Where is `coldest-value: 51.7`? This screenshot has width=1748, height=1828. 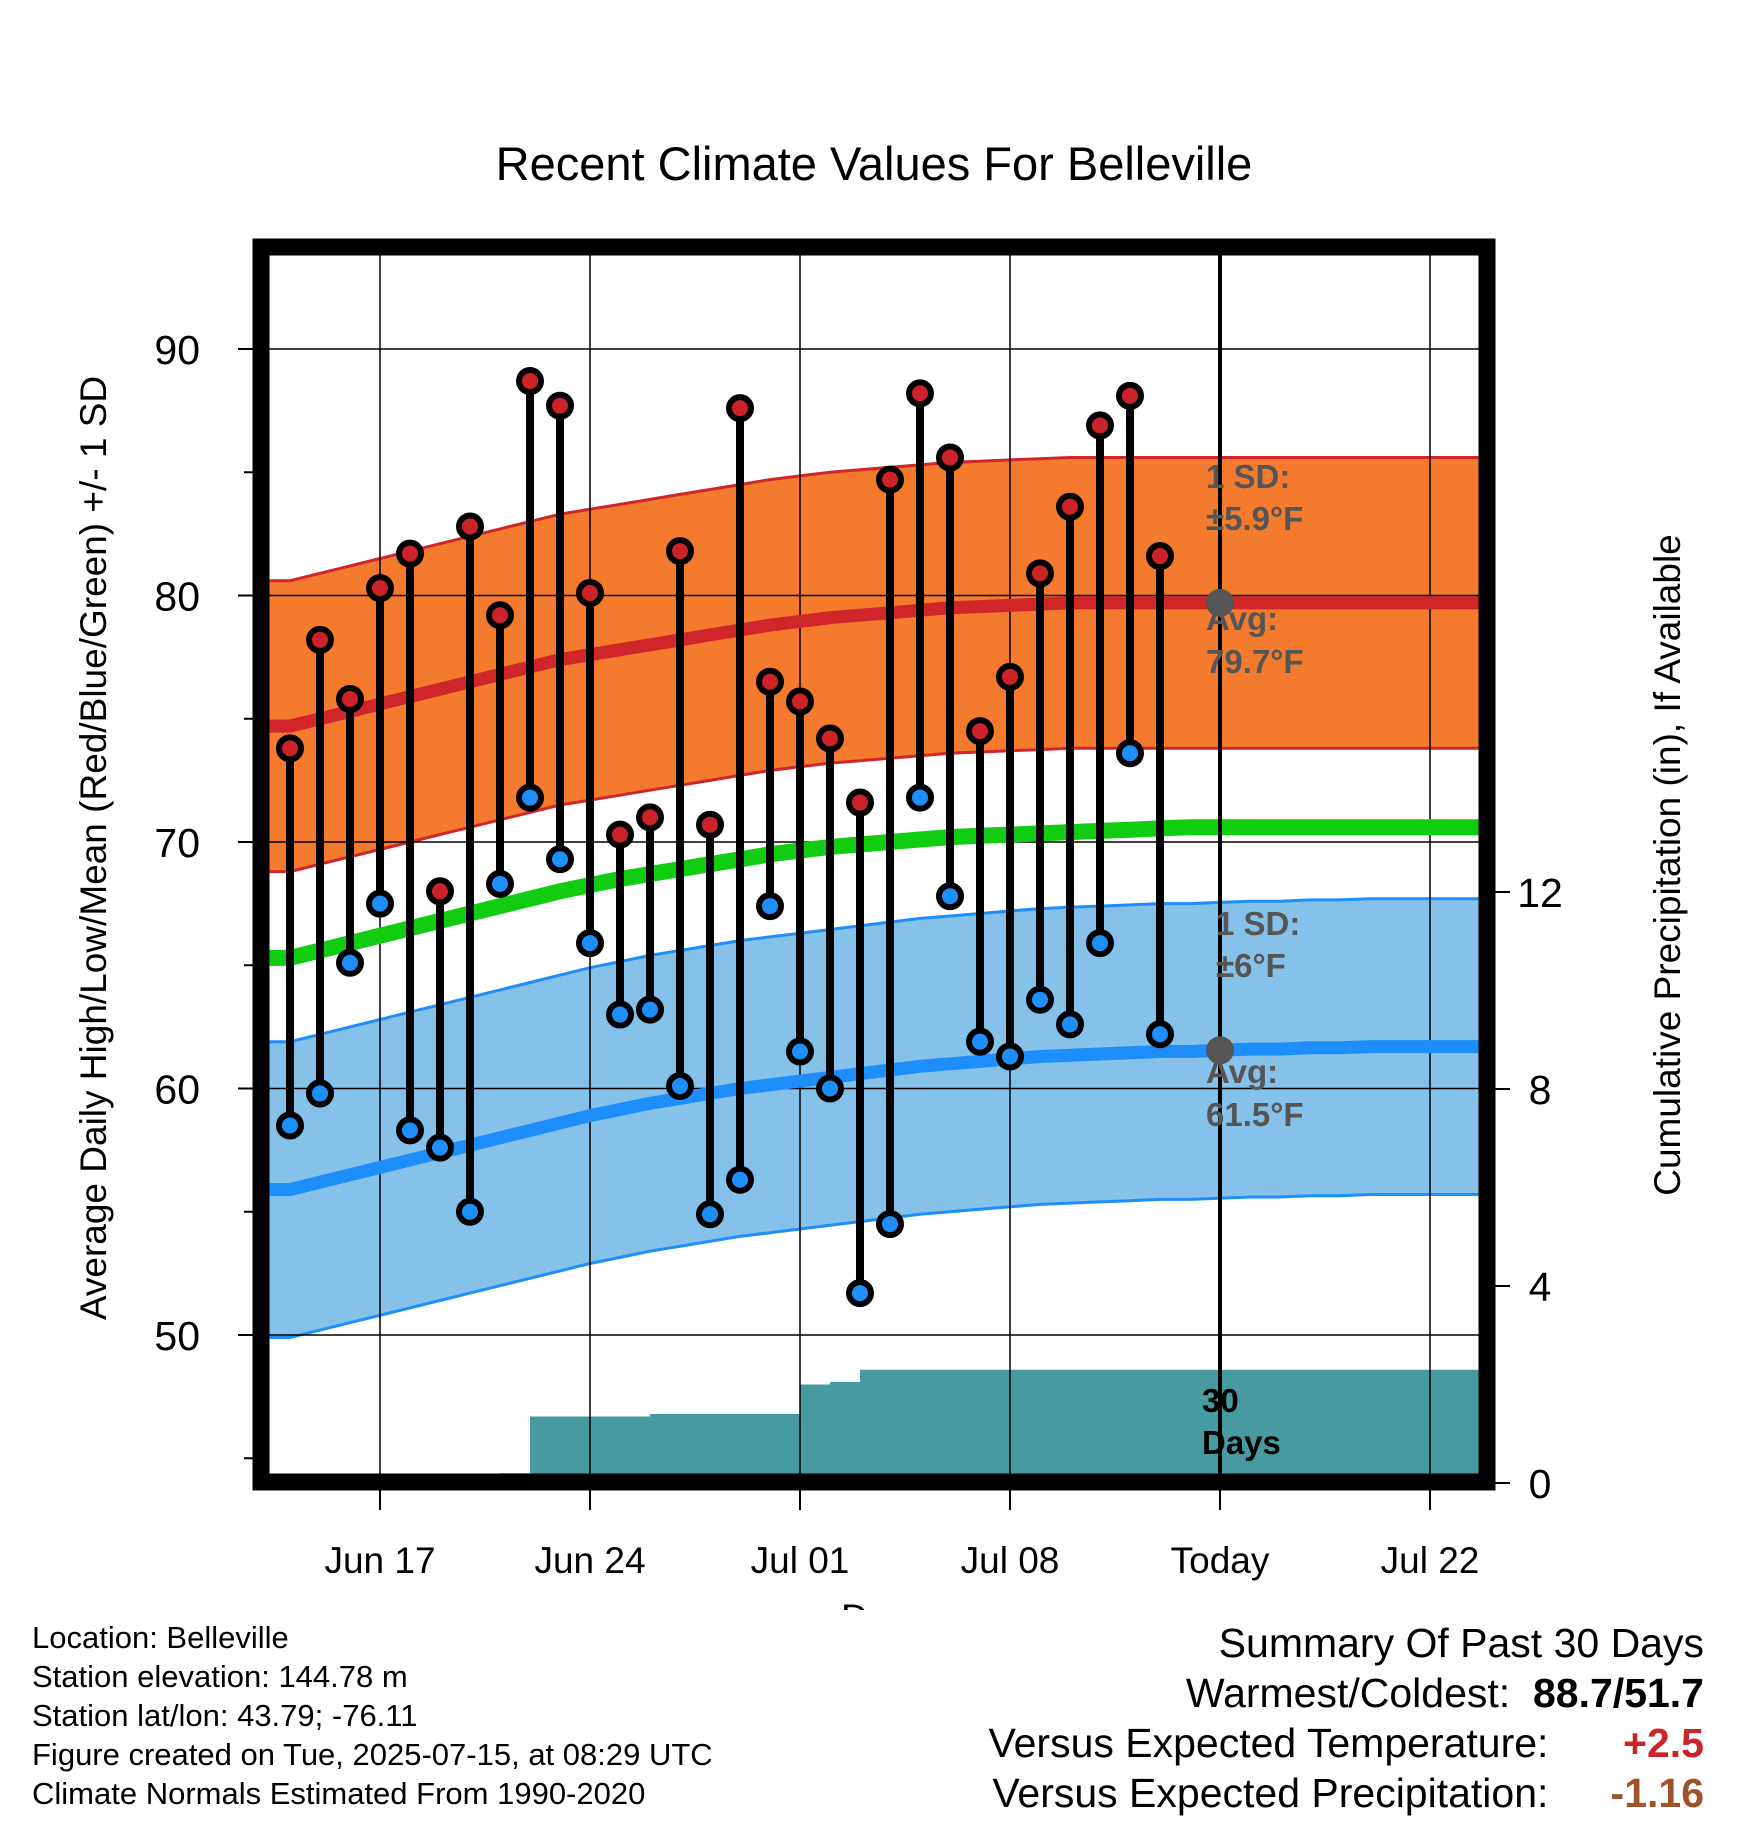 coldest-value: 51.7 is located at coordinates (1664, 1693).